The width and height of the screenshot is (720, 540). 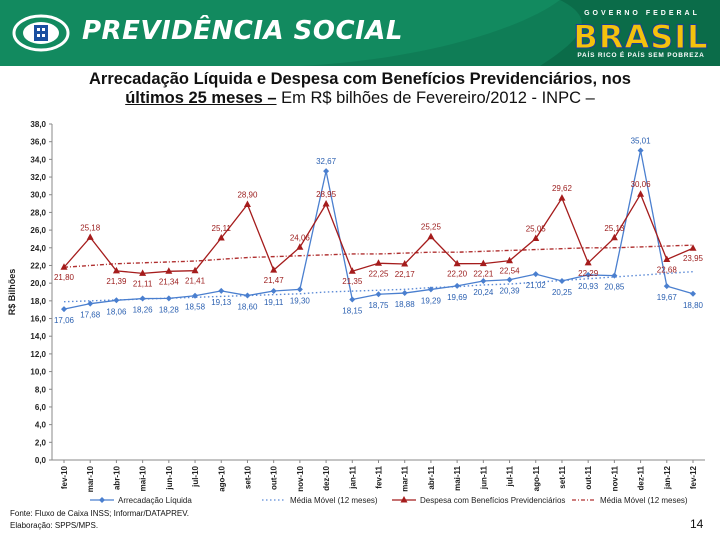 I want to click on data-label-arrecadacao: 19,69, so click(x=457, y=297).